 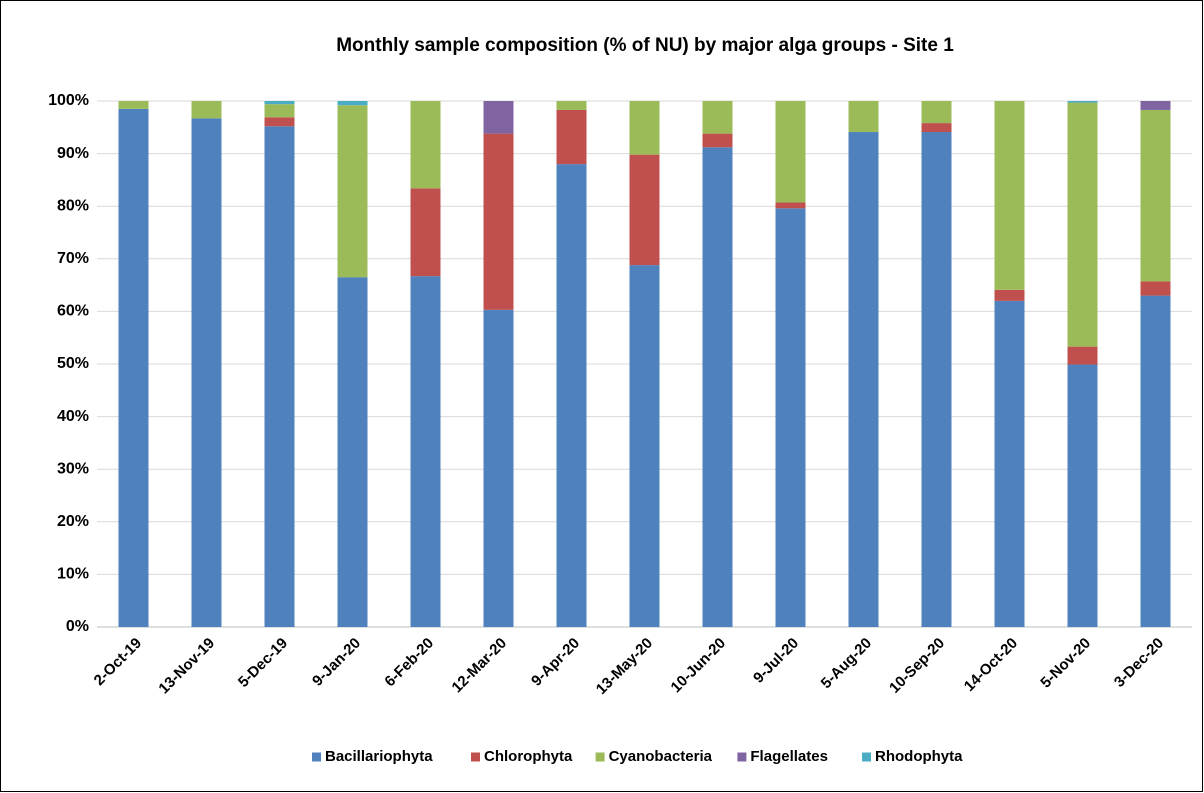 I want to click on y-tick-label: 50%, so click(x=73, y=363).